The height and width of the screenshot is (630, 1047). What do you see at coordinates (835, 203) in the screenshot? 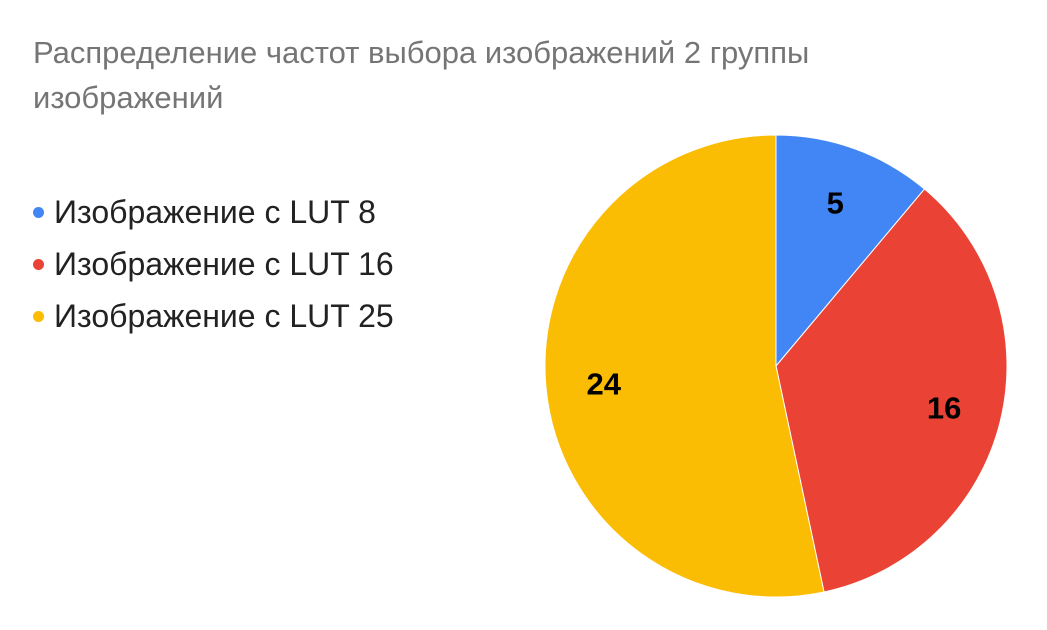
I see `data-label-lut-8: 5` at bounding box center [835, 203].